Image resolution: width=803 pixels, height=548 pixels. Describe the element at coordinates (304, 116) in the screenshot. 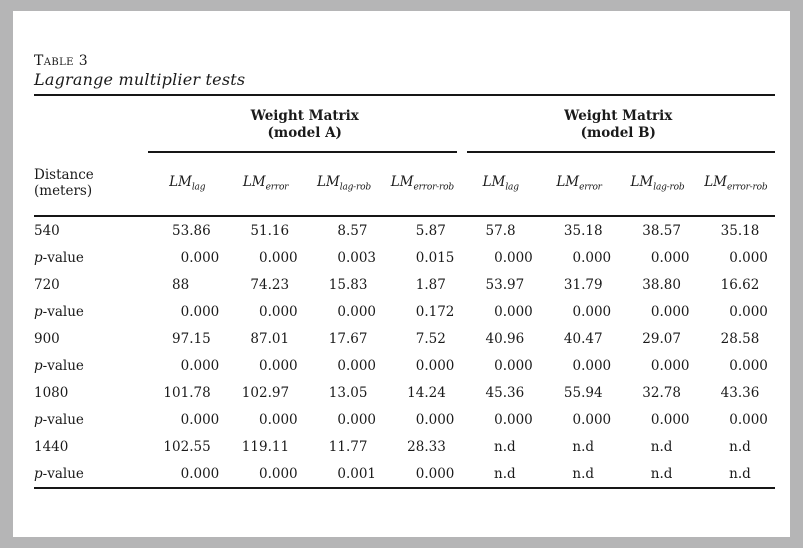

I see `col-group-a-line1: Weight Matrix` at that location.